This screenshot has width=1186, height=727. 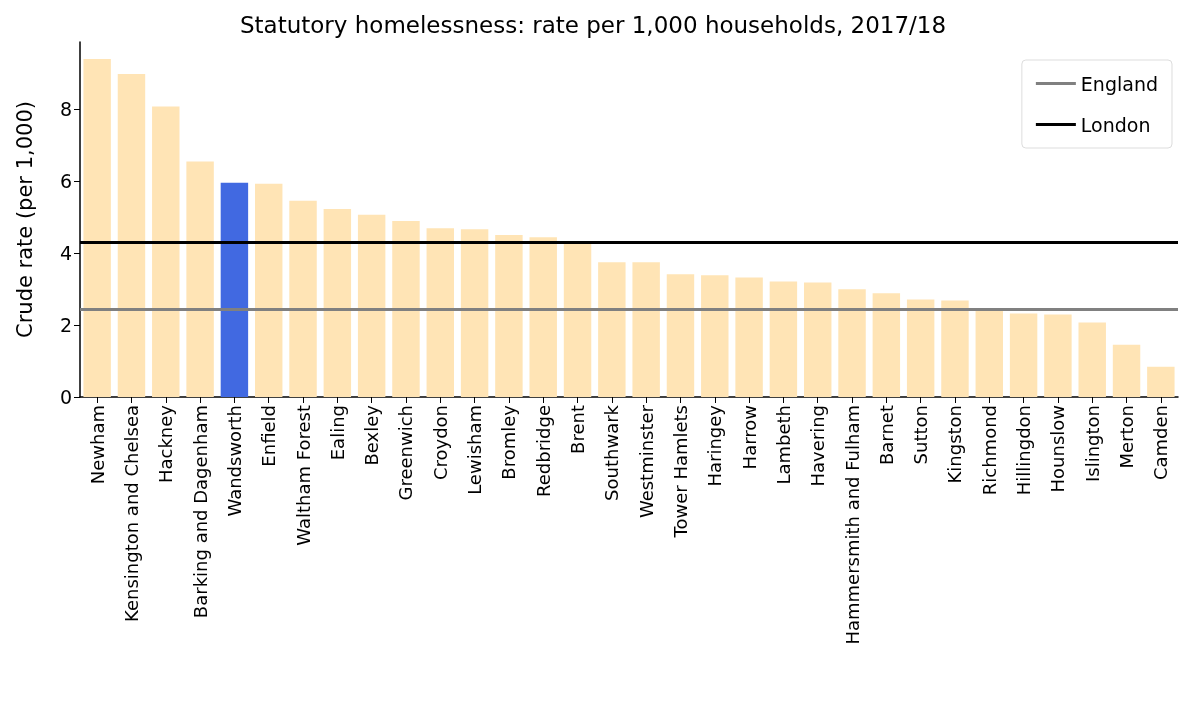 I want to click on y-tick-label: 8, so click(x=65, y=108).